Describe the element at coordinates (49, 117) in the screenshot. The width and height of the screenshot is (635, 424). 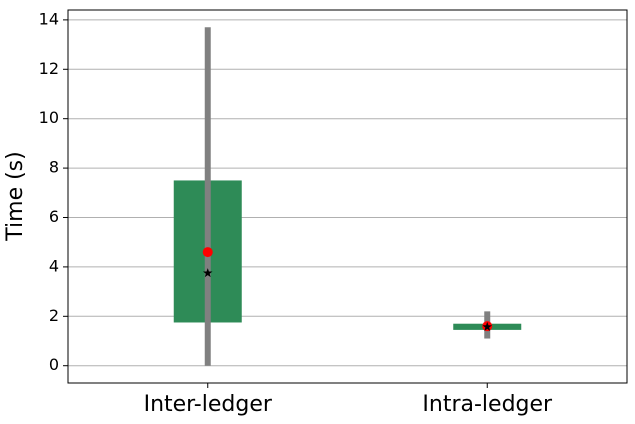
I see `y-tick-label: 10` at that location.